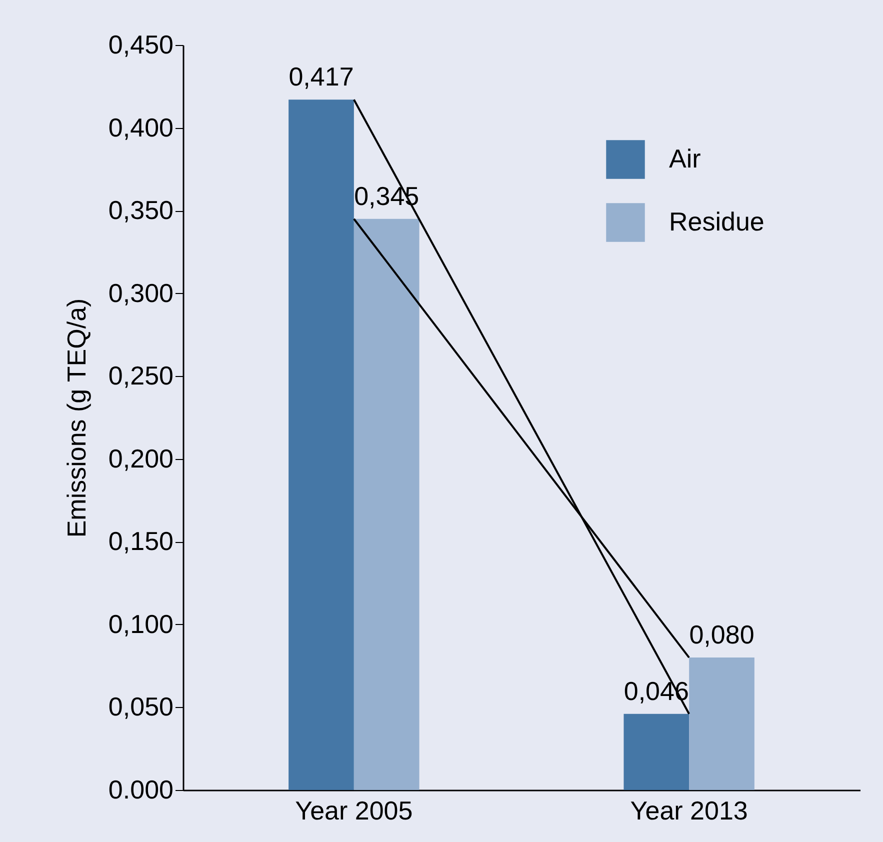  What do you see at coordinates (354, 811) in the screenshot?
I see `x-tick-label: Year 2005` at bounding box center [354, 811].